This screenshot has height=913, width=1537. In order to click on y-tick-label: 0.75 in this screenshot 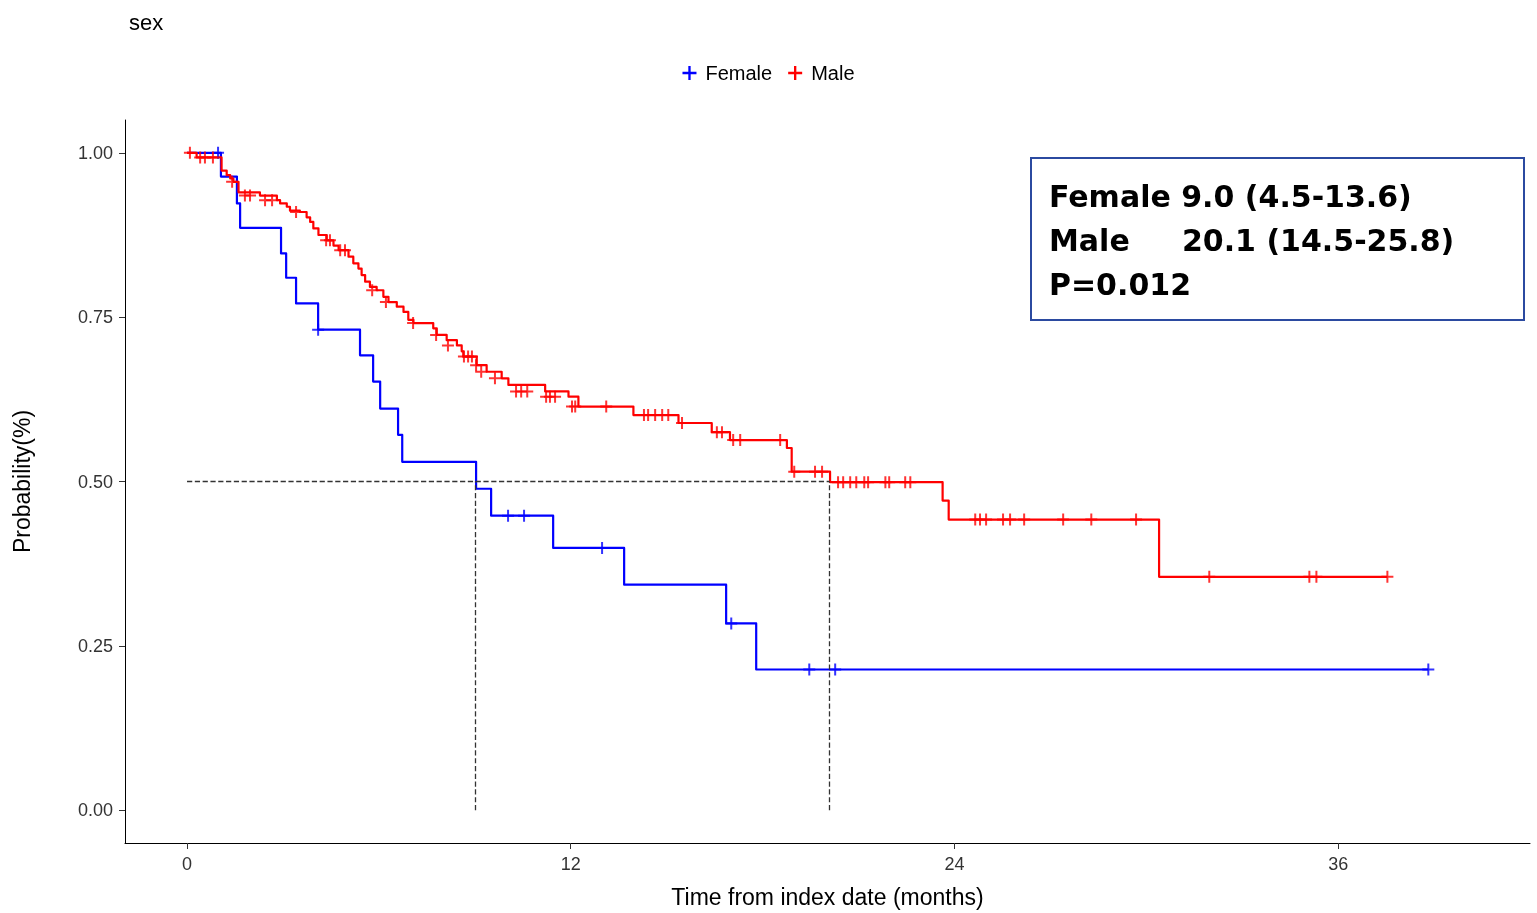, I will do `click(95, 317)`.